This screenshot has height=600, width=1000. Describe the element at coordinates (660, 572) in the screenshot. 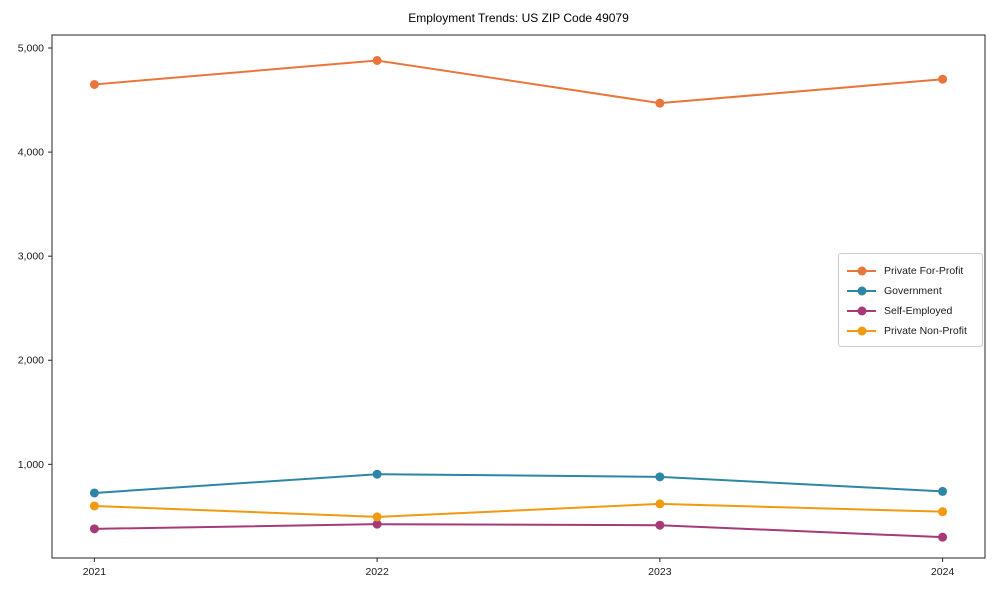

I see `x-tick-label: 2023` at that location.